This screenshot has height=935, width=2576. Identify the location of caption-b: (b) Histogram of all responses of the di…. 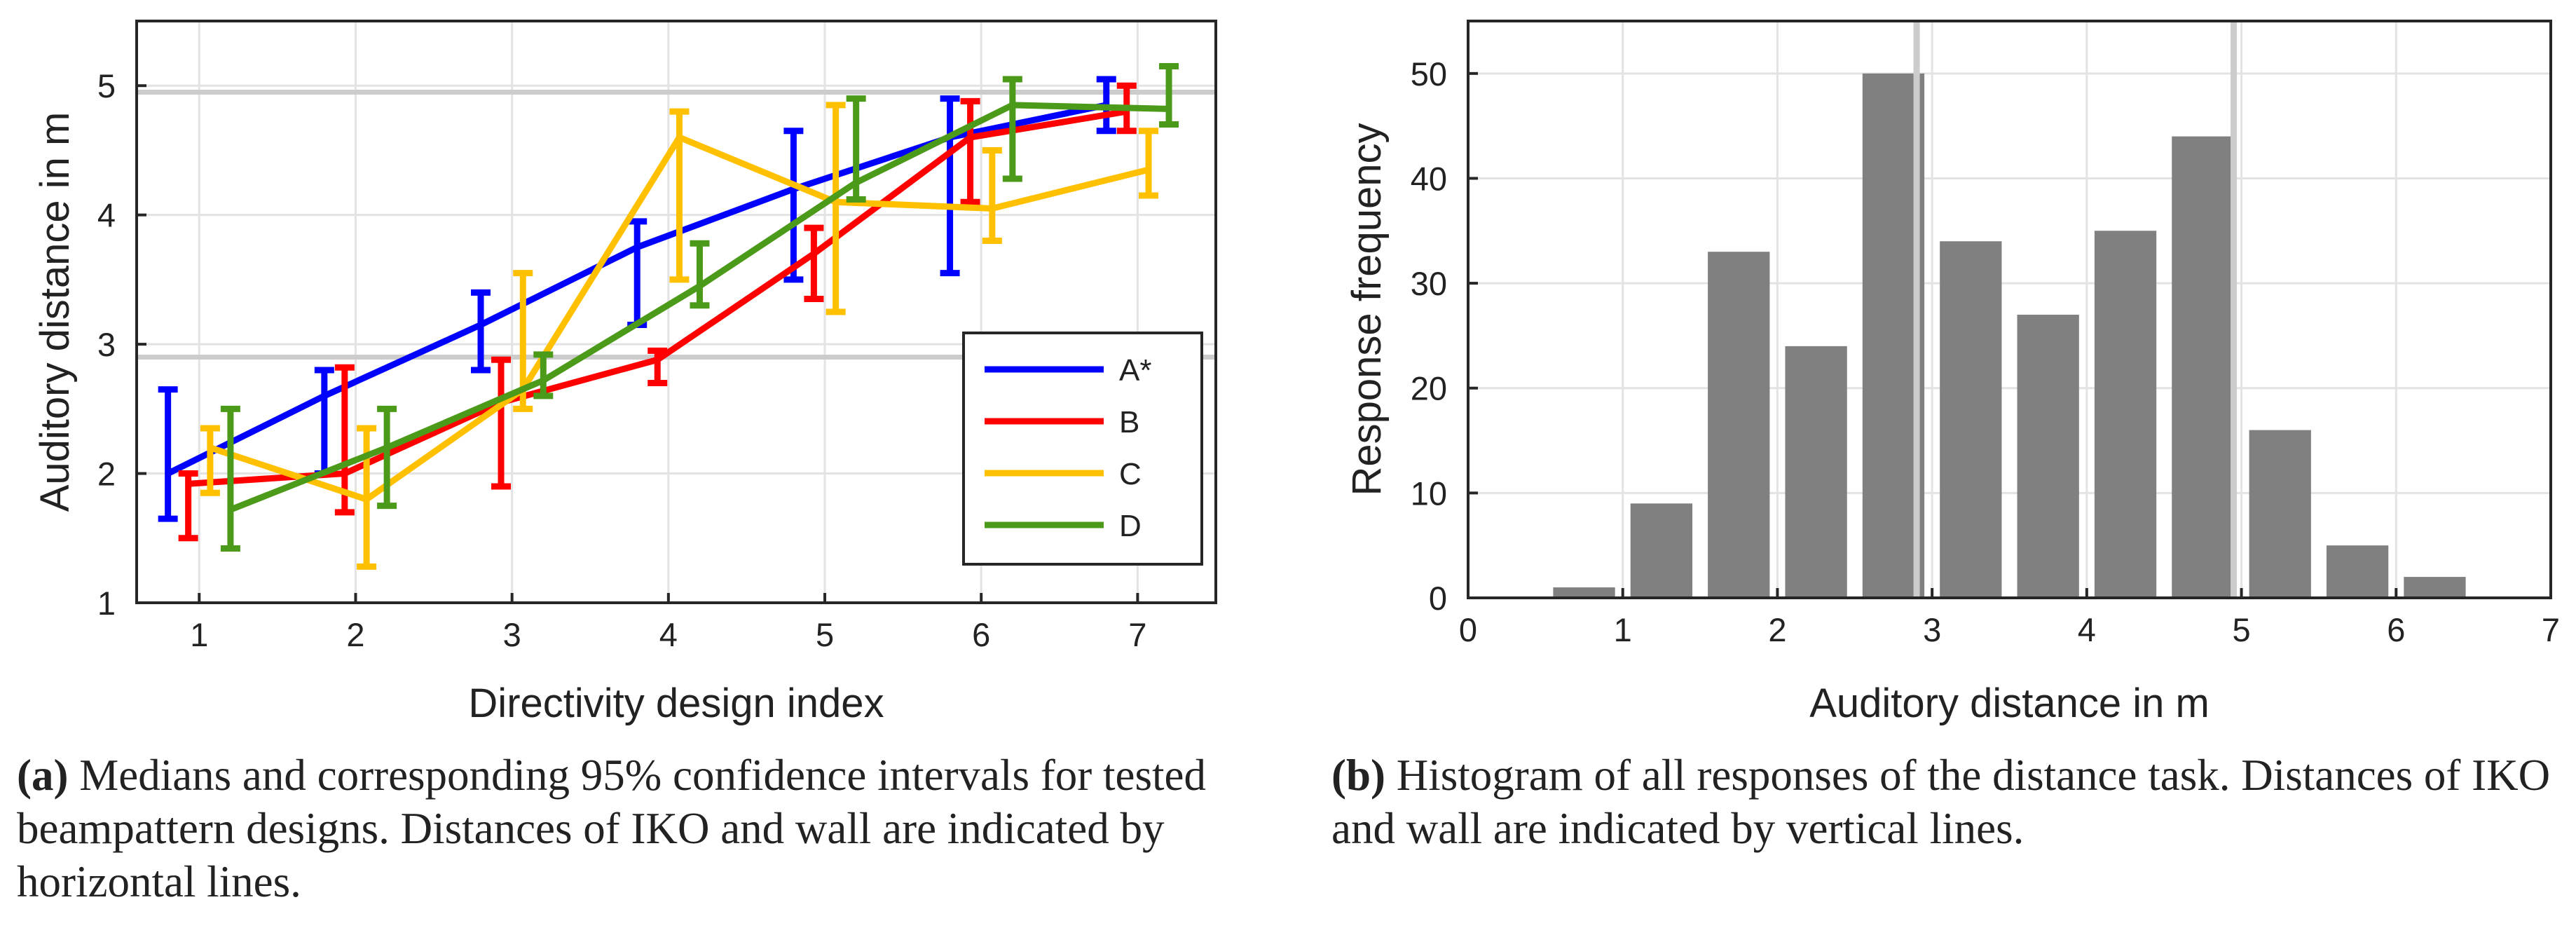
(1948, 802).